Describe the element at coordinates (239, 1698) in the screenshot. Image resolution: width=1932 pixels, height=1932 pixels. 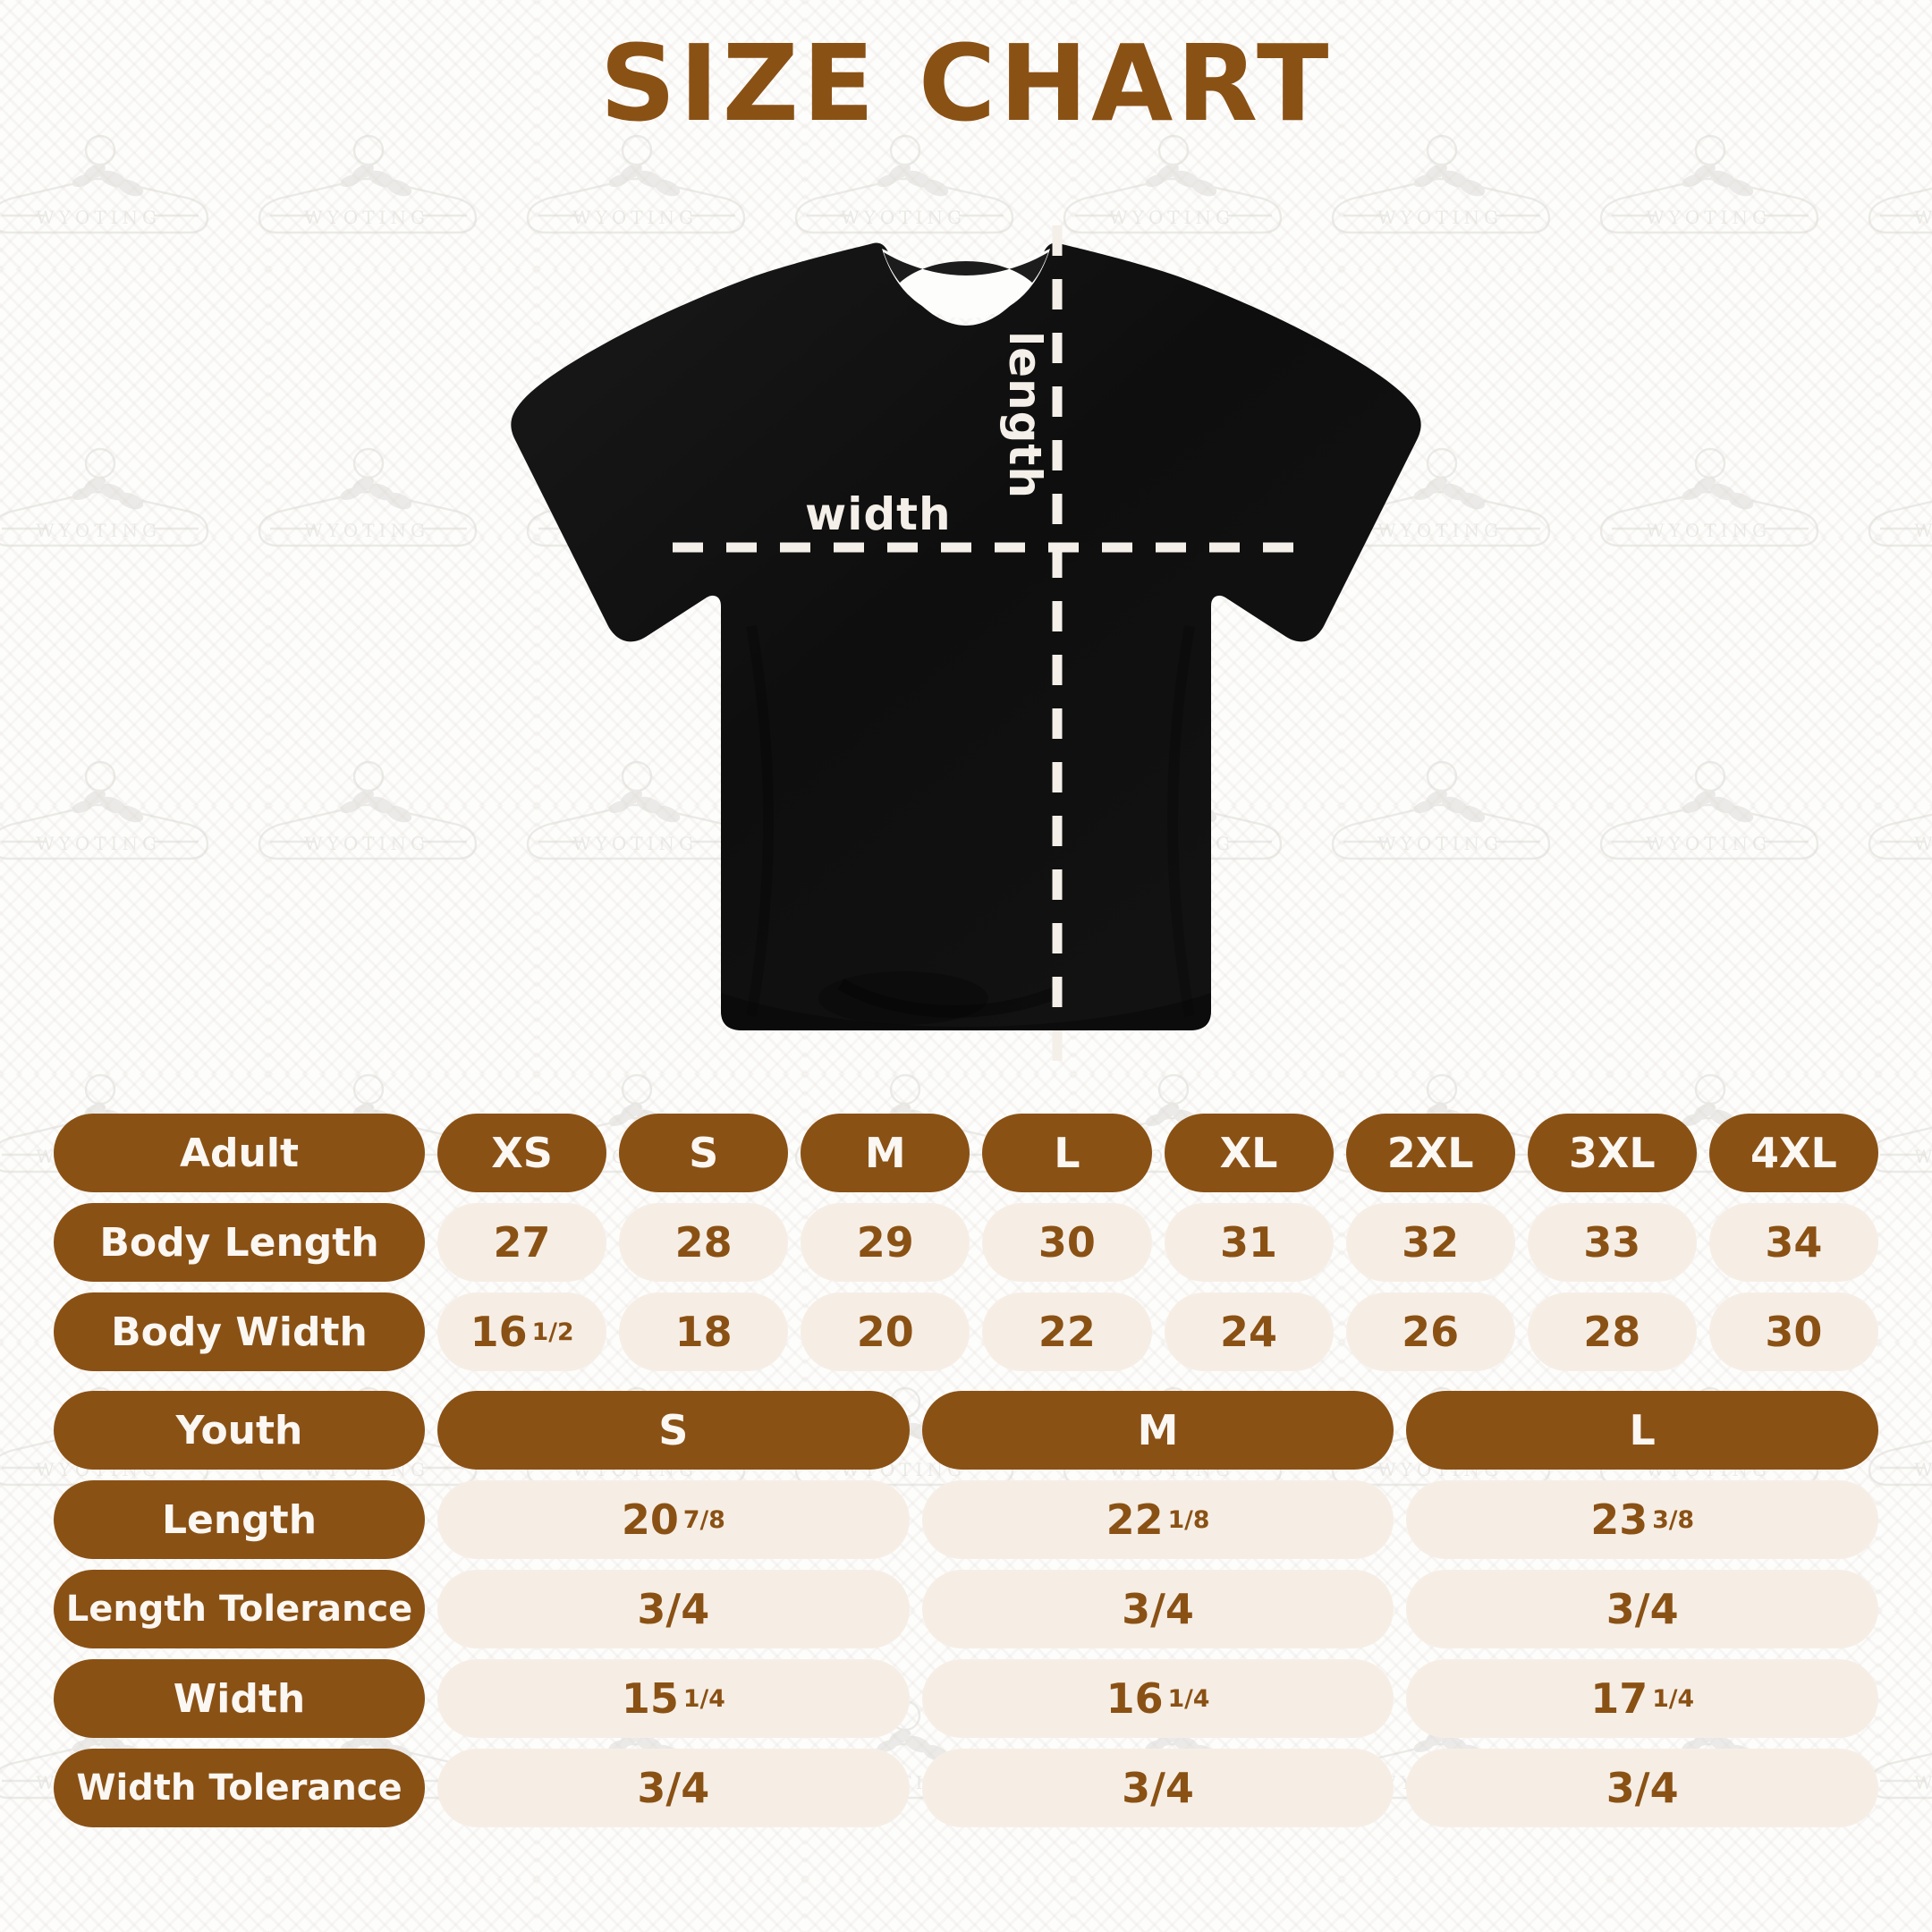
I see `youth-row-label: Width` at that location.